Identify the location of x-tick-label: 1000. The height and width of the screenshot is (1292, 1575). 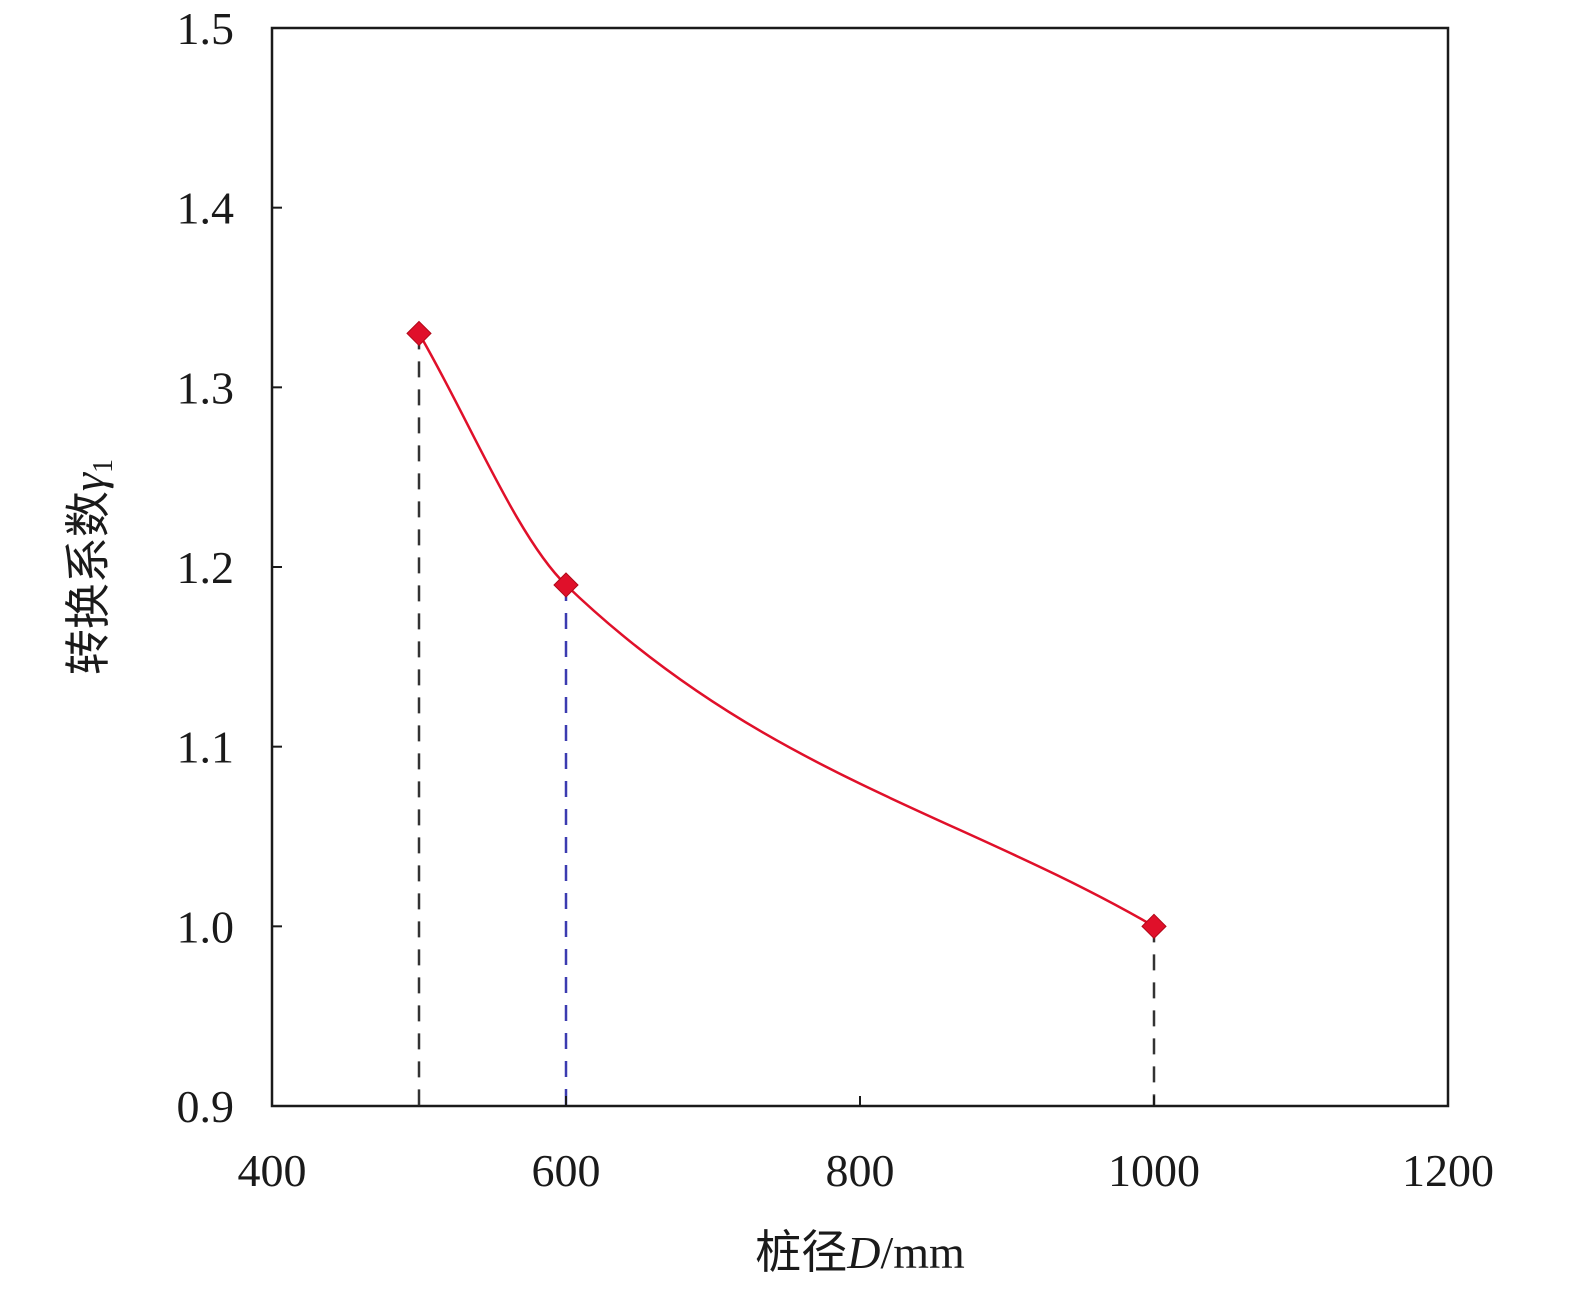
(1154, 1170).